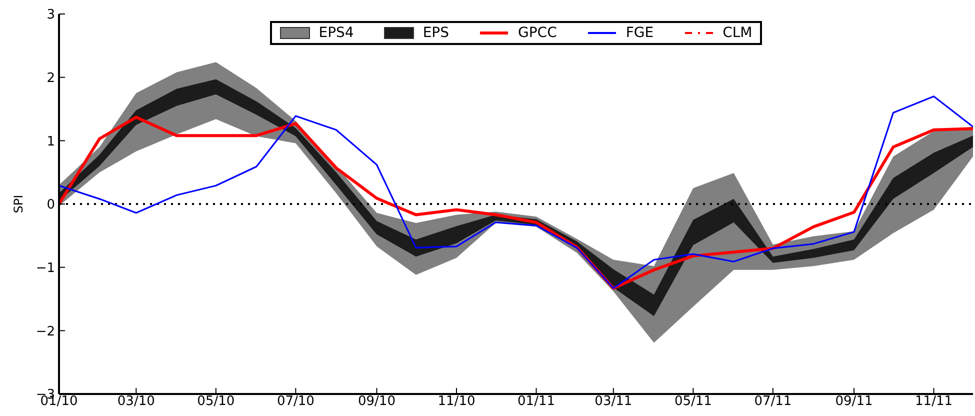 This screenshot has width=975, height=416. Describe the element at coordinates (45, 332) in the screenshot. I see `y-tick-label: −2` at that location.